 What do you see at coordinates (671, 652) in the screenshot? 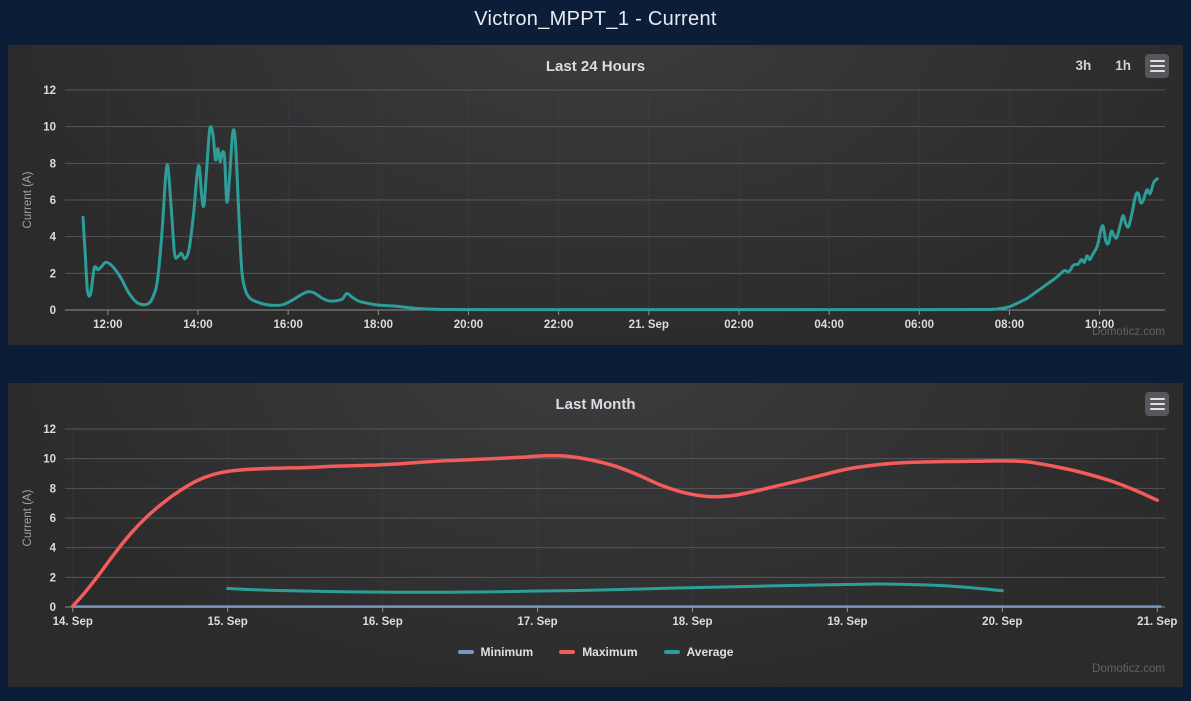
I see `average-line-swatch-icon` at bounding box center [671, 652].